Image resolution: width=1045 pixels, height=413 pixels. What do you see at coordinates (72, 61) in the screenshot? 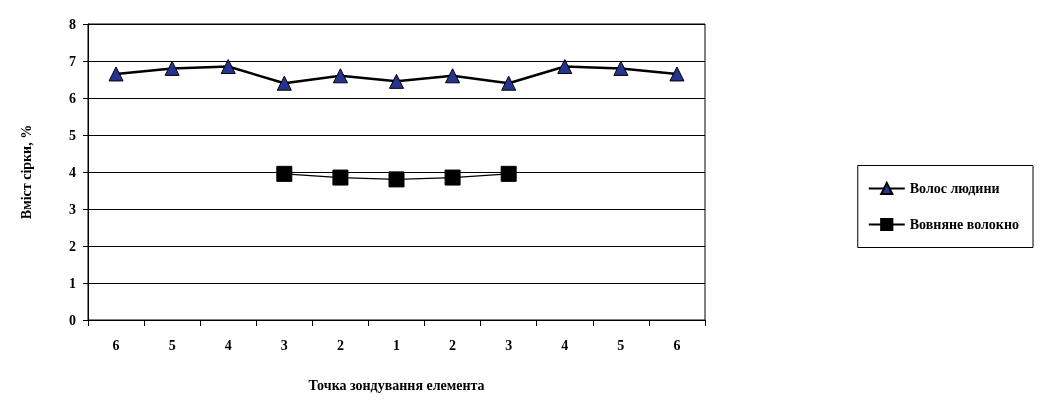
I see `y-tick-label: 7` at bounding box center [72, 61].